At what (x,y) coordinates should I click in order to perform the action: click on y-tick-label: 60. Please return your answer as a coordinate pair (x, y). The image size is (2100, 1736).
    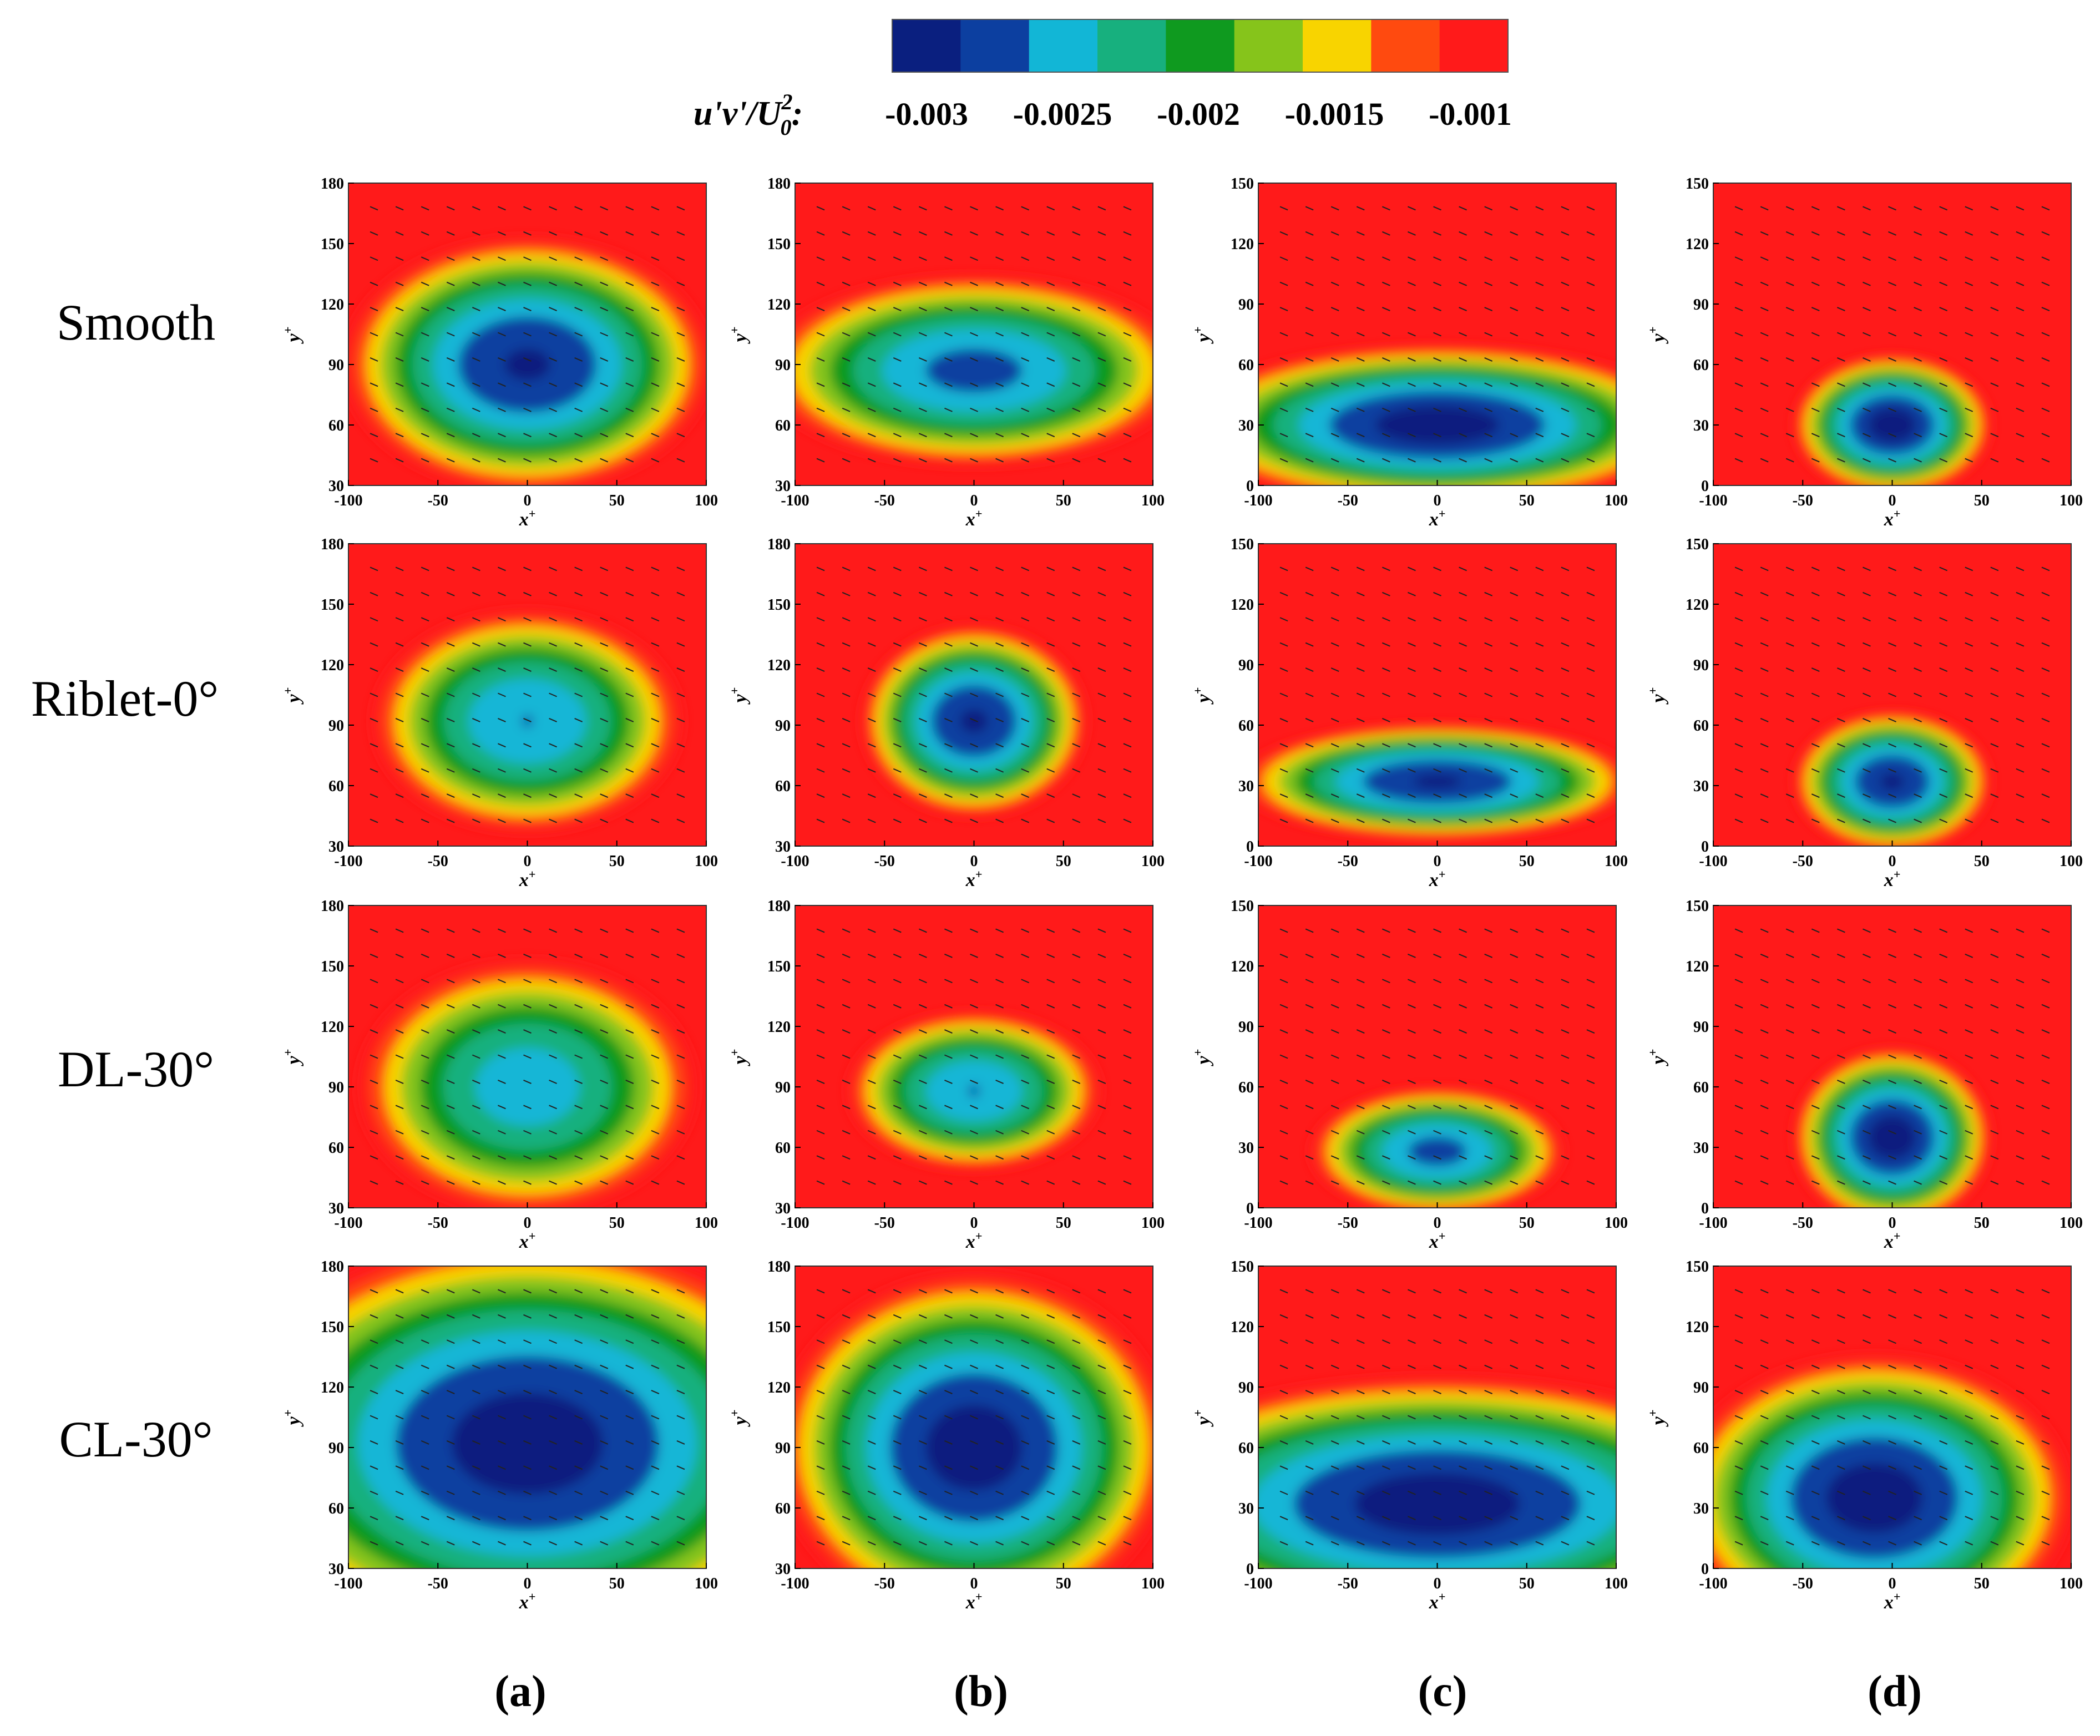
    Looking at the image, I should click on (336, 786).